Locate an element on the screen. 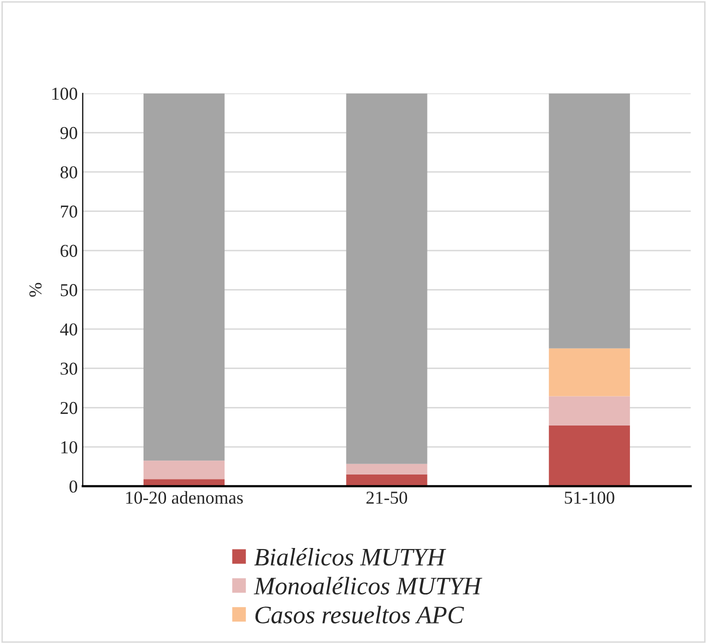  y-tick-label: 0 is located at coordinates (74, 486).